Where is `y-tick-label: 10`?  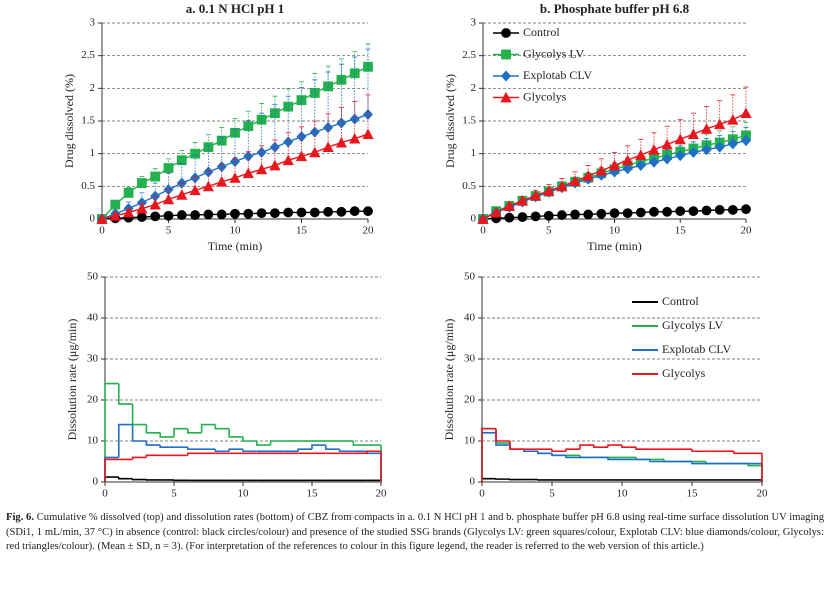 y-tick-label: 10 is located at coordinates (470, 441).